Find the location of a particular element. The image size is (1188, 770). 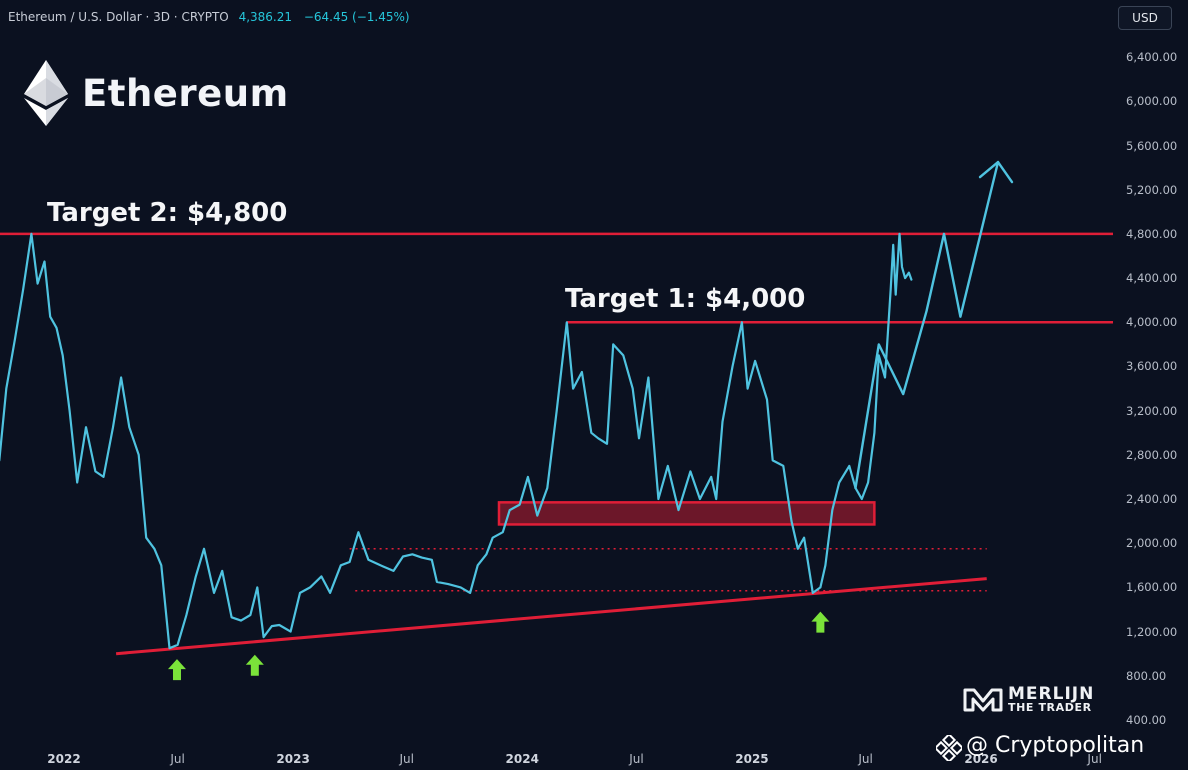

y-tick-label: 400.00 is located at coordinates (1146, 720).